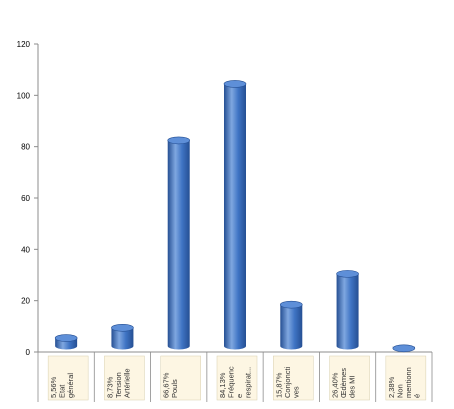 The image size is (454, 409). Describe the element at coordinates (53, 387) in the screenshot. I see `category-label-line: 5,56%` at that location.